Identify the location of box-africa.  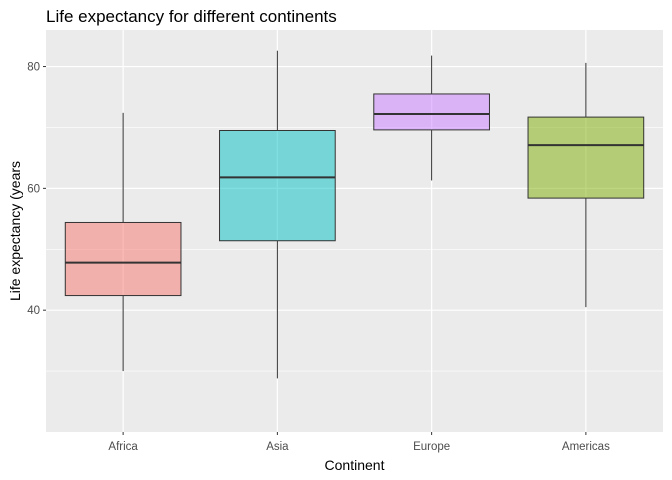
(123, 242).